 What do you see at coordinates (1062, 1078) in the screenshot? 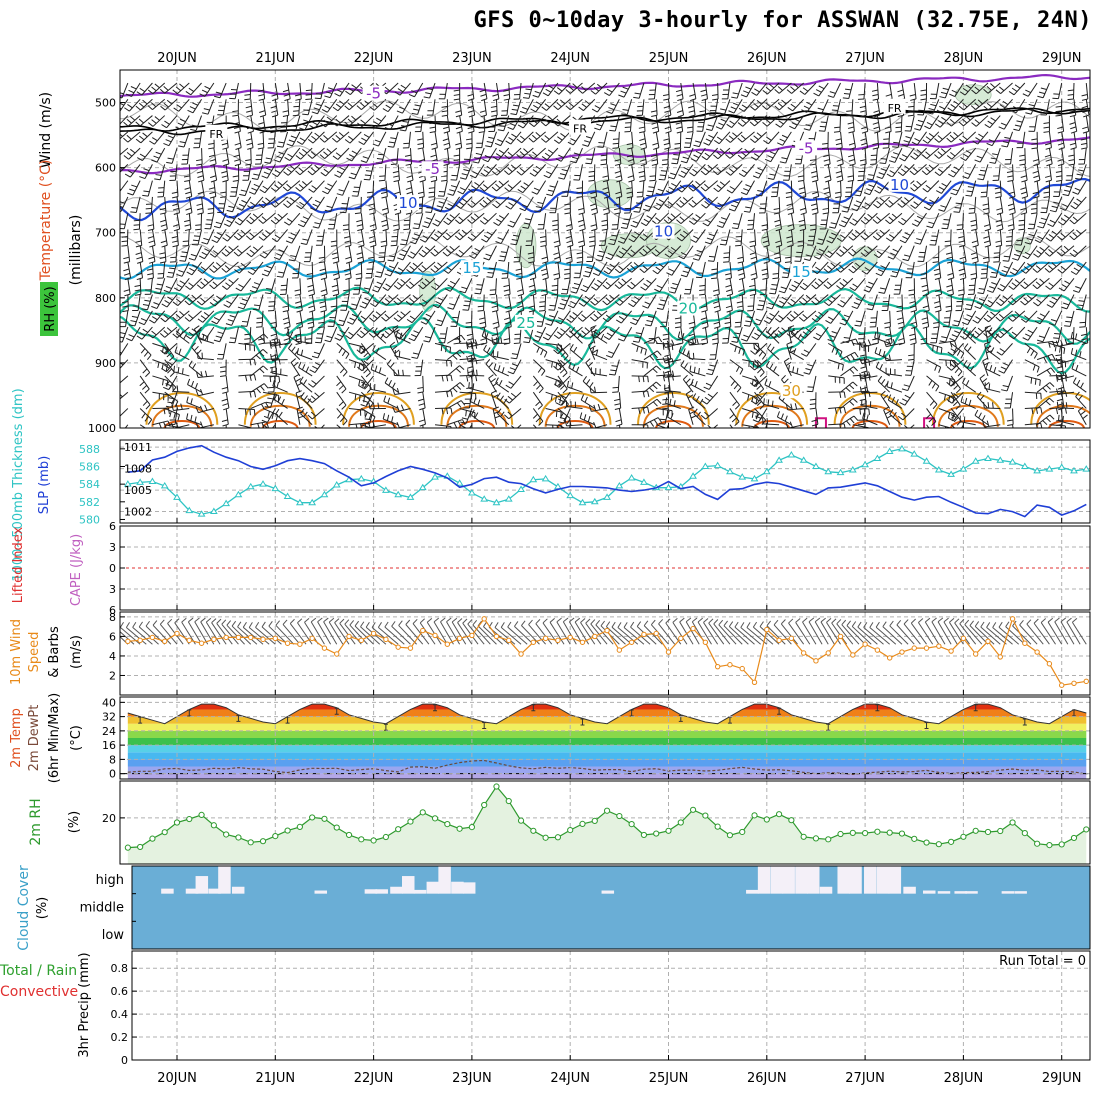
I see `date-label-bottom: 29JUN` at bounding box center [1062, 1078].